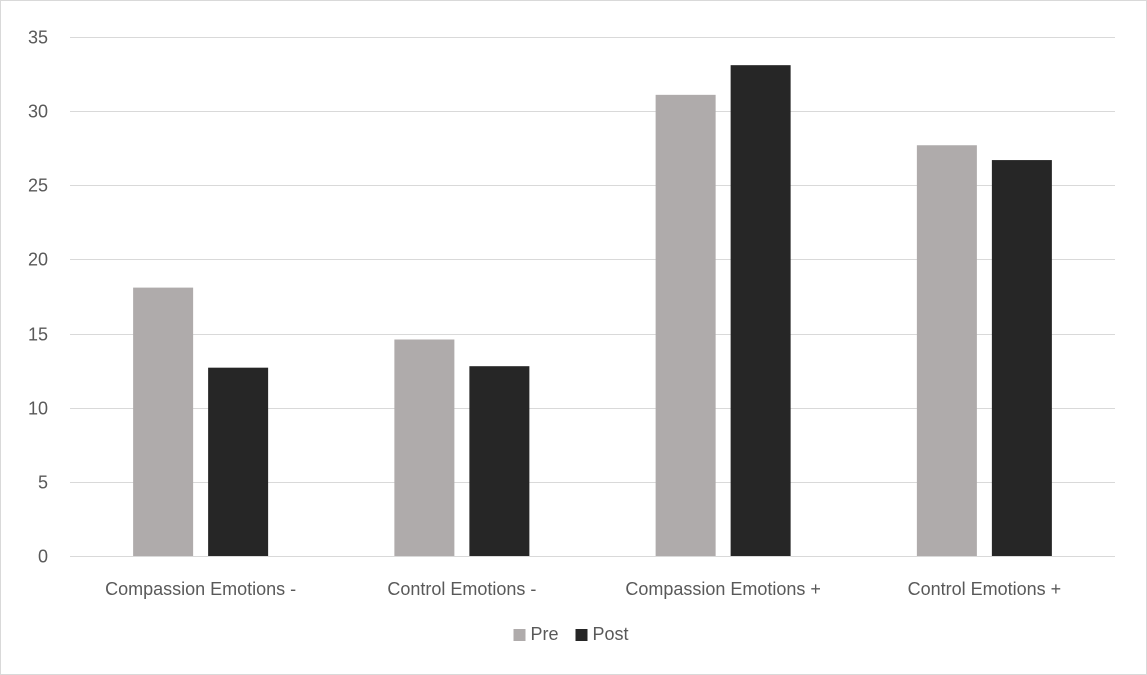 The height and width of the screenshot is (675, 1147). What do you see at coordinates (38, 186) in the screenshot?
I see `y-tick-label: 25` at bounding box center [38, 186].